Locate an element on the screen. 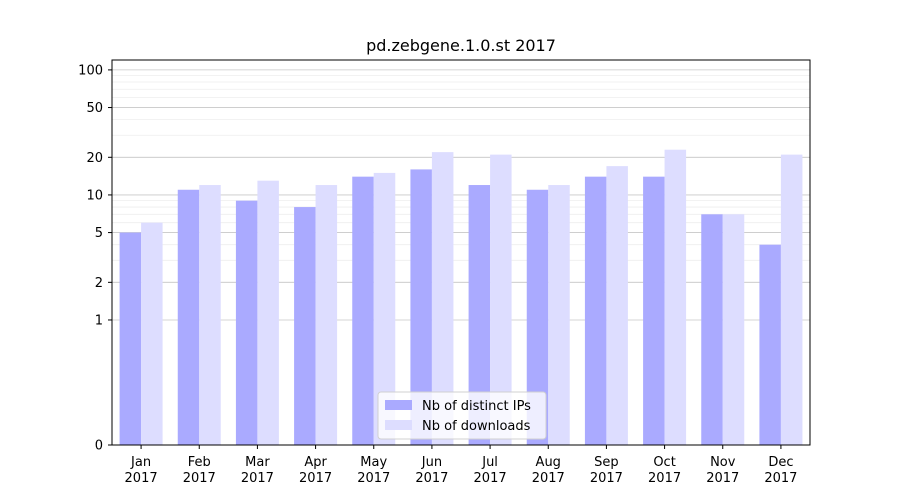  y-tick-label: 5 is located at coordinates (99, 233).